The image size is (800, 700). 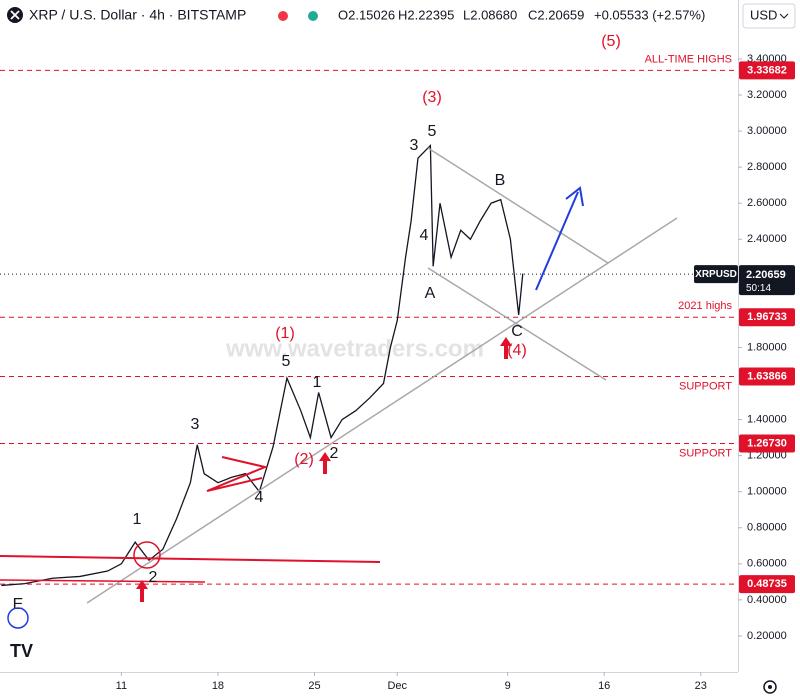 I want to click on last-price-badge, so click(x=767, y=280).